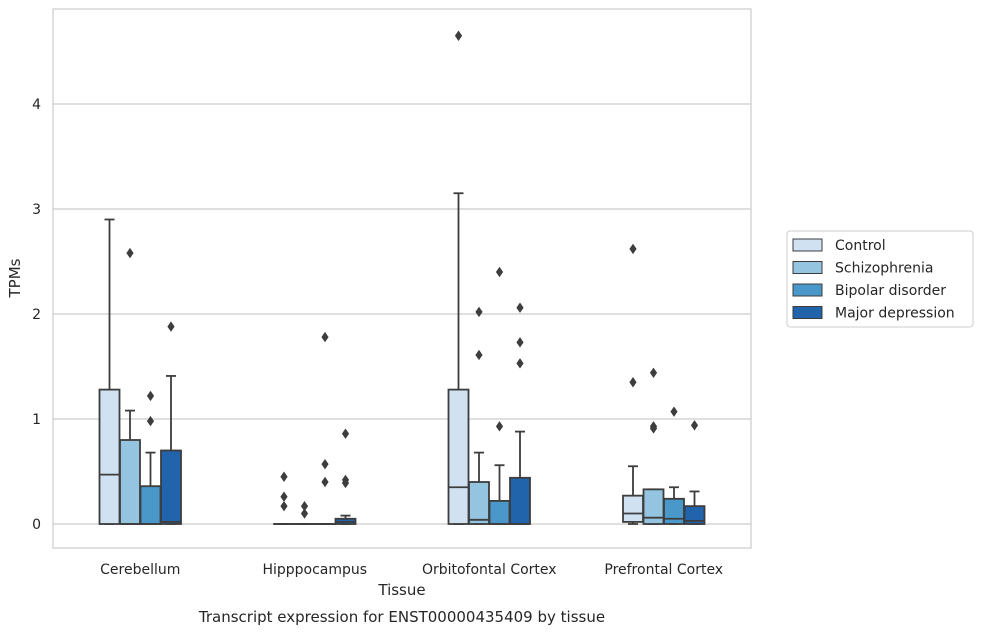 The image size is (983, 634). I want to click on x-tick-label: Orbitofontal Cortex, so click(489, 570).